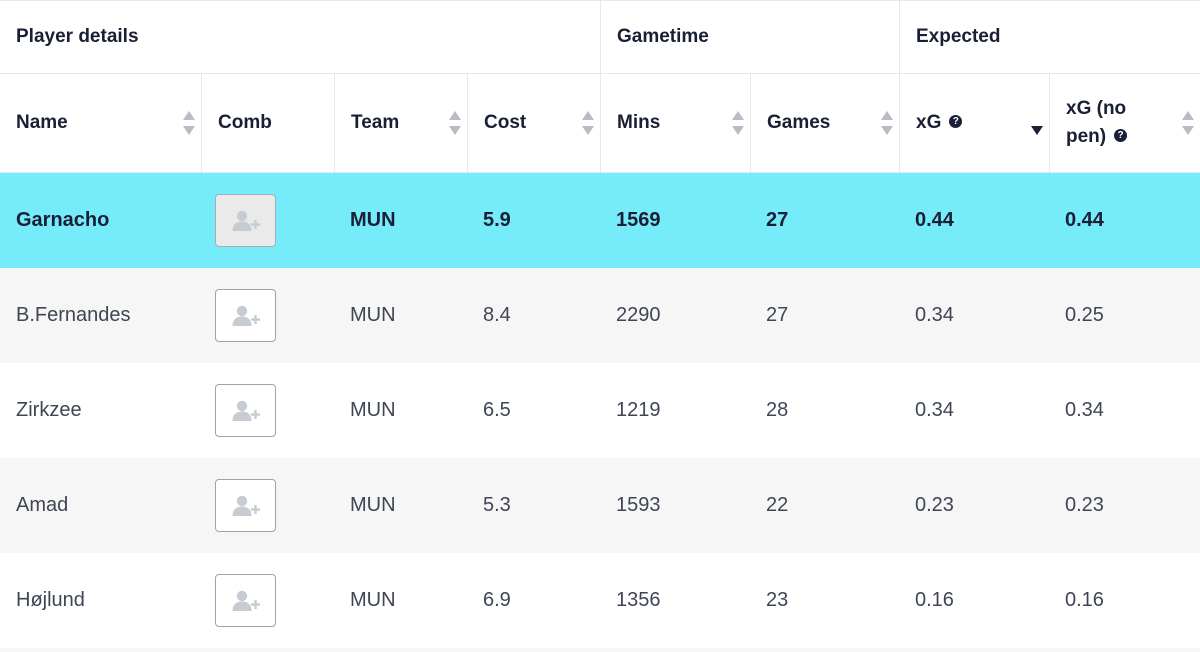 This screenshot has width=1200, height=652. I want to click on games-cell: 23, so click(824, 600).